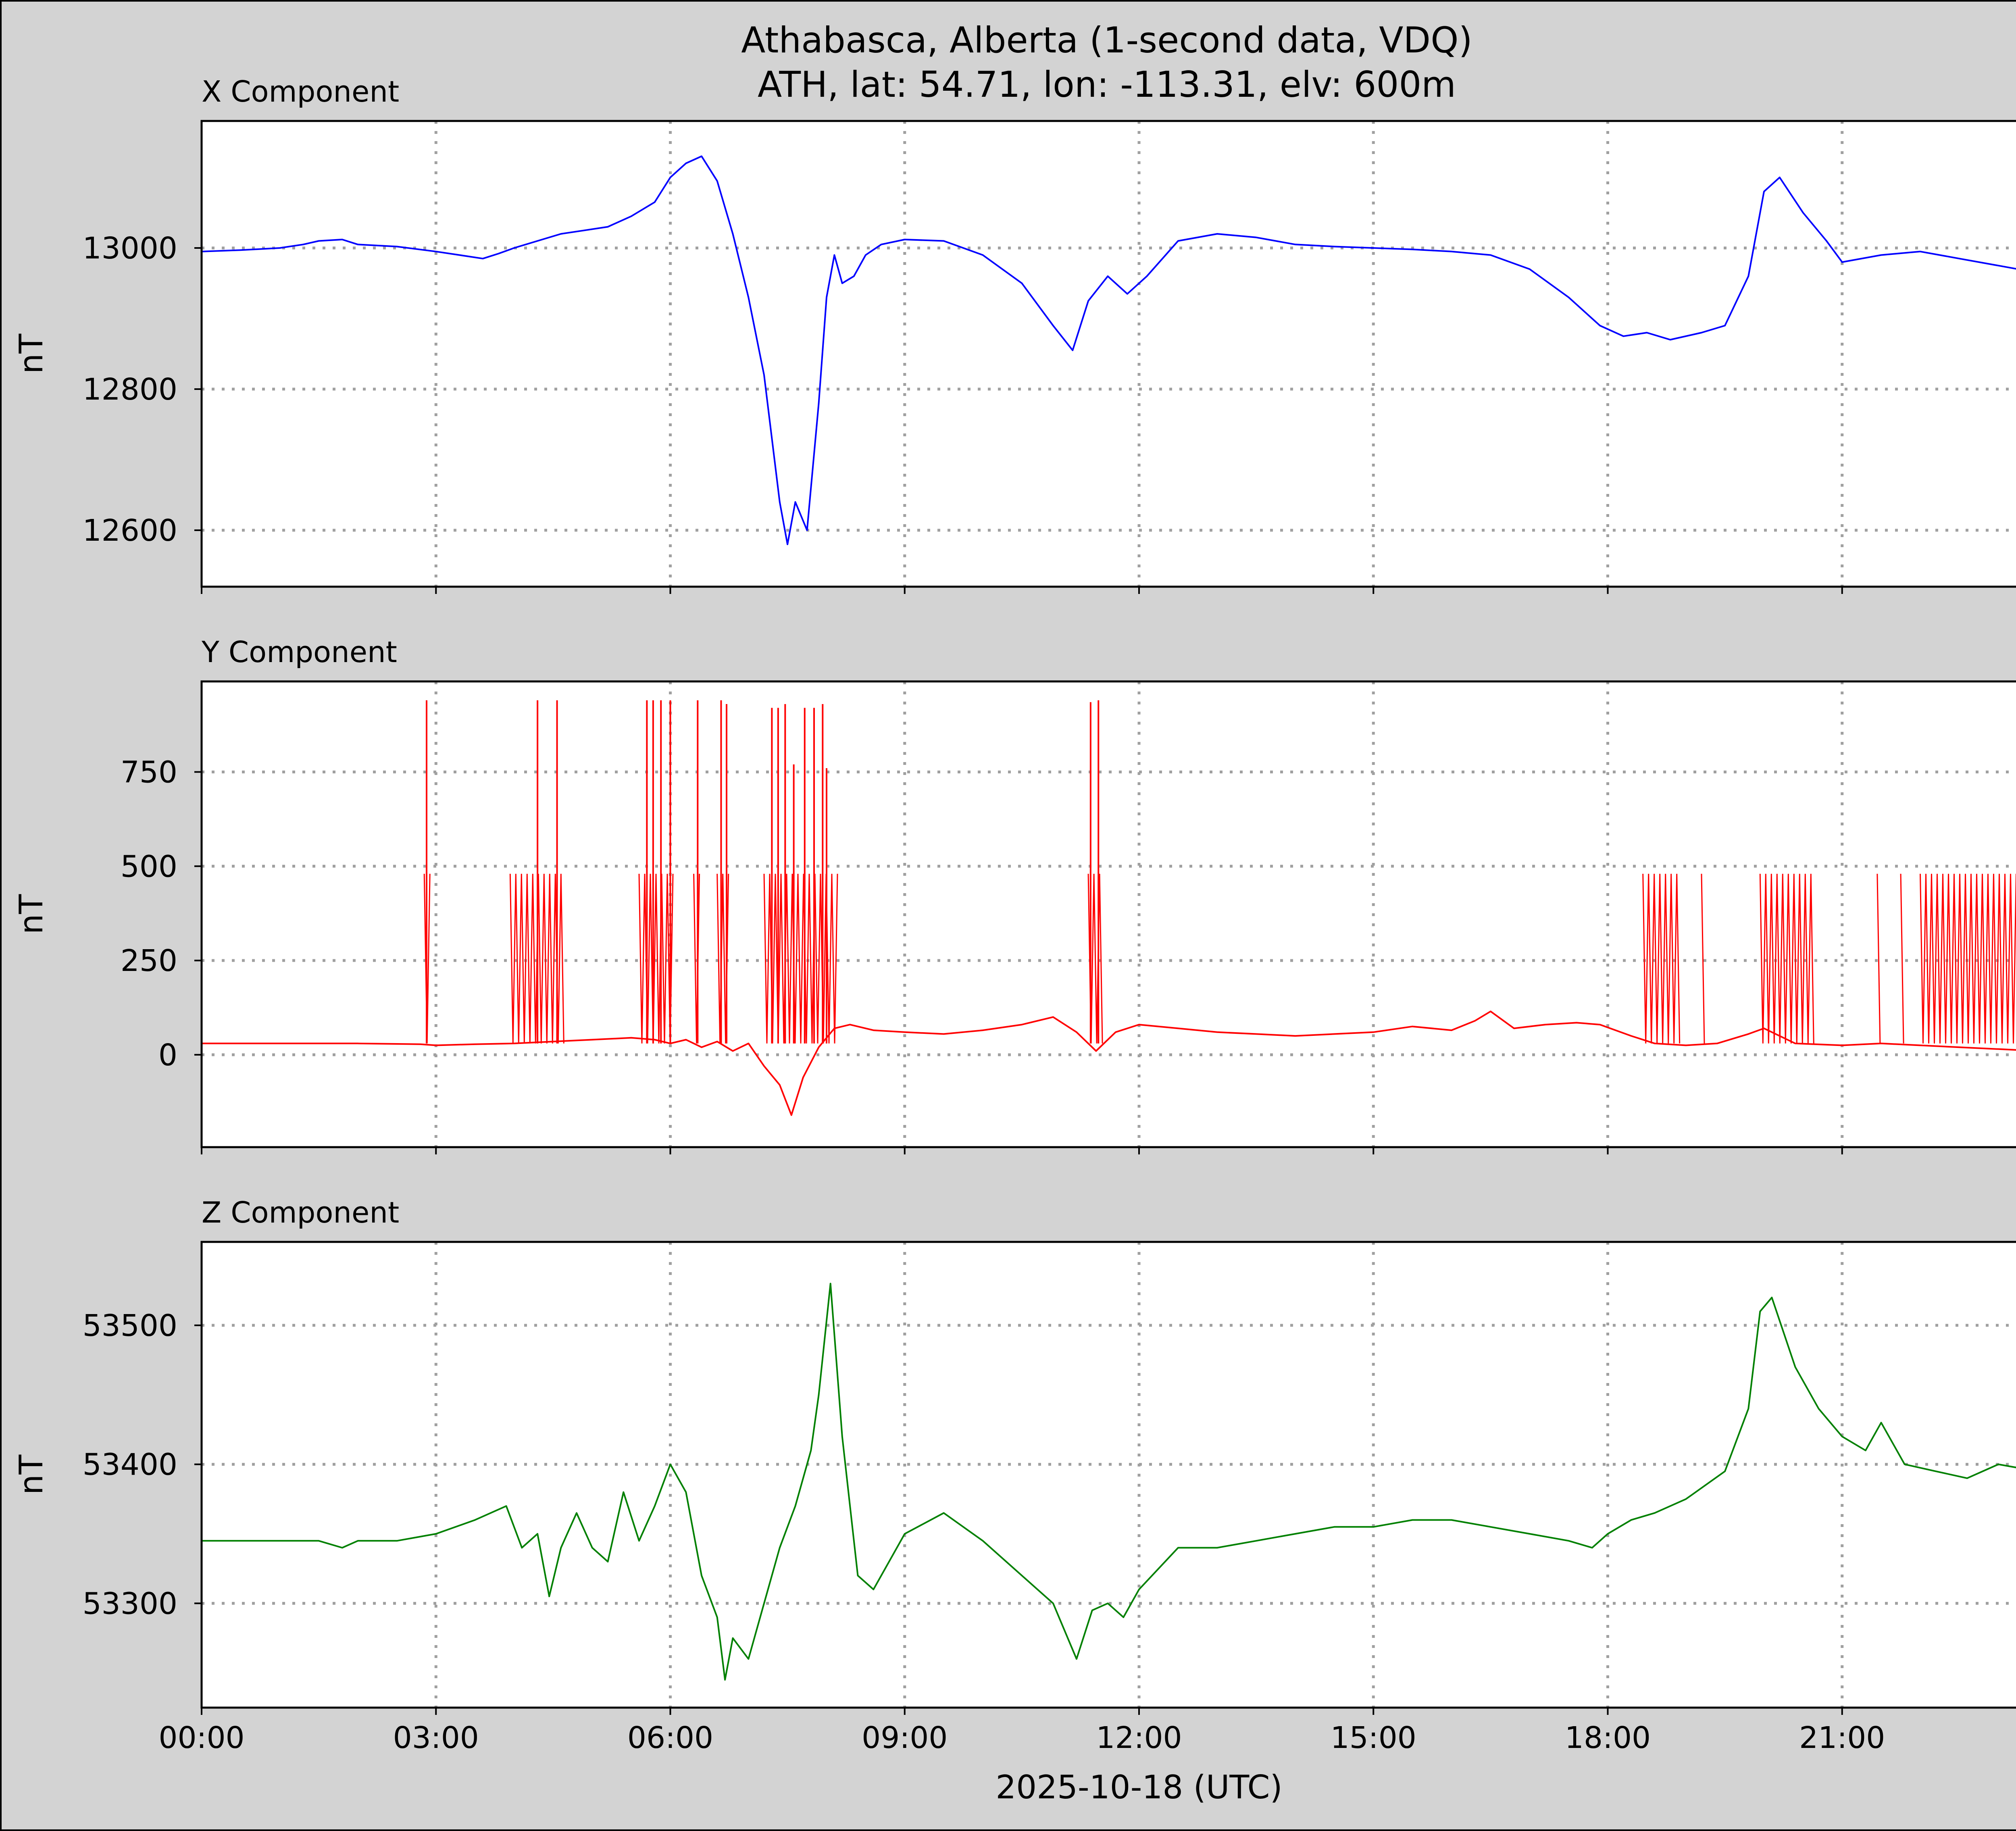  What do you see at coordinates (130, 1465) in the screenshot?
I see `z-component-y-tick-label: 53400` at bounding box center [130, 1465].